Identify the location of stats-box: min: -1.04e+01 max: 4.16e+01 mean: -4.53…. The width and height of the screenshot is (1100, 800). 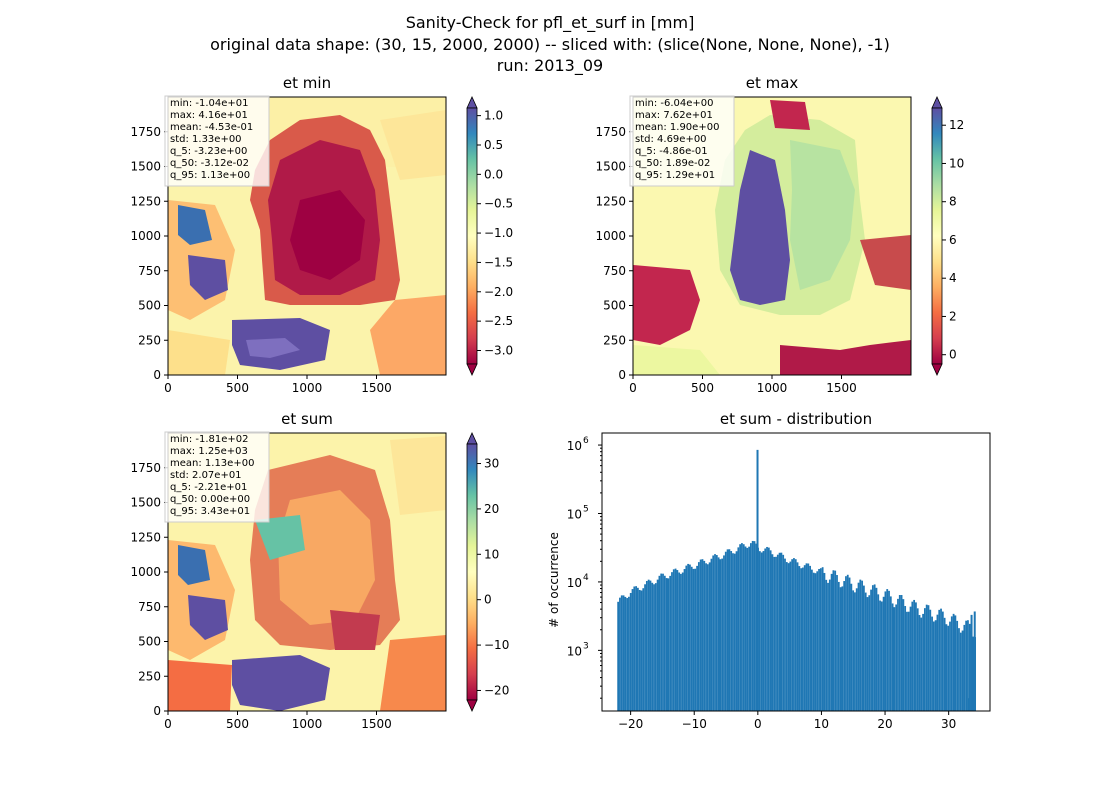
(217, 141).